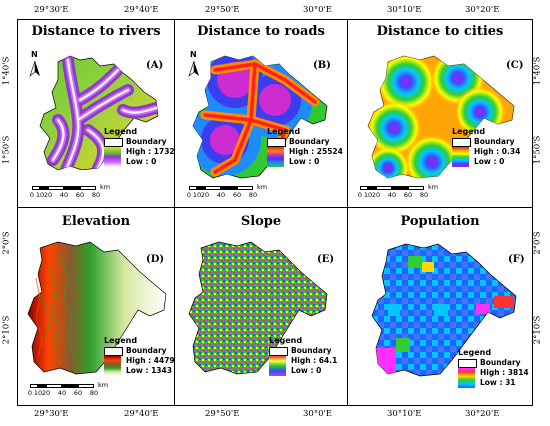 Image resolution: width=550 pixels, height=426 pixels. What do you see at coordinates (537, 71) in the screenshot?
I see `coord-right-1: 1°40'S` at bounding box center [537, 71].